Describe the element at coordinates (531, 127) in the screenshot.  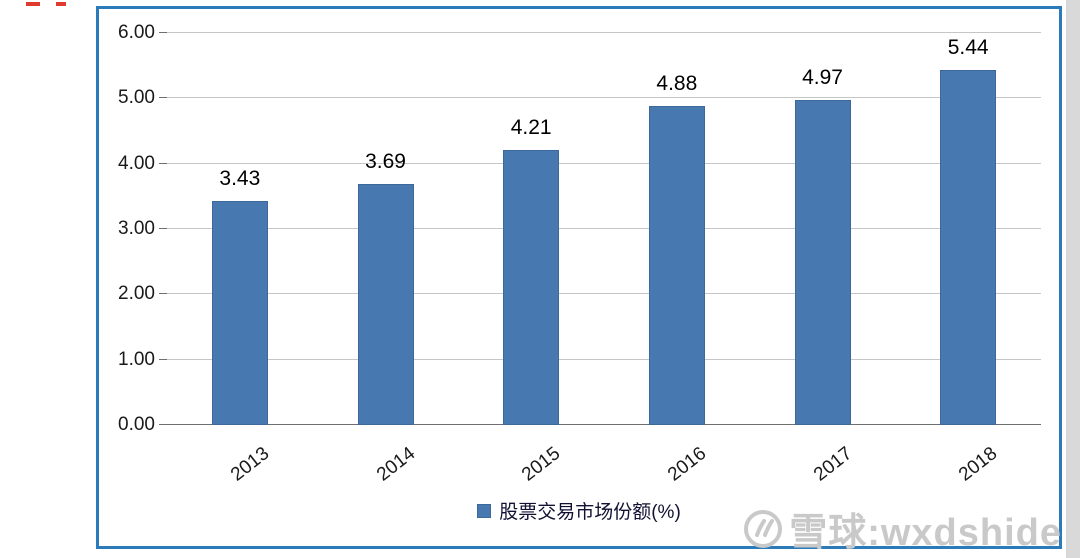
I see `bar-value-label: 4.21` at that location.